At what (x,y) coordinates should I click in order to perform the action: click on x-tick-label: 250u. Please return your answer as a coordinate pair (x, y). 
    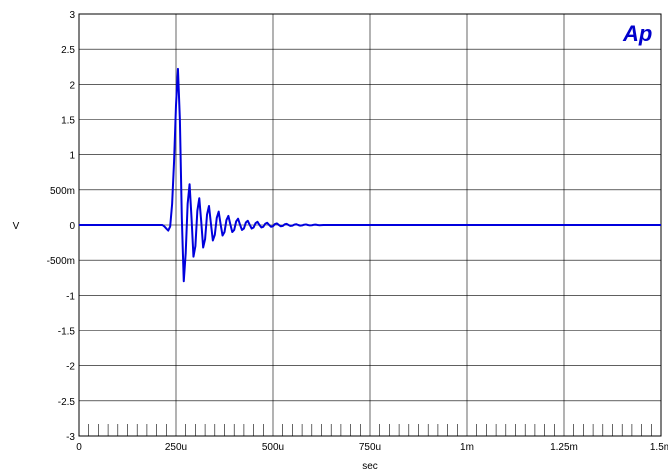
    Looking at the image, I should click on (176, 447).